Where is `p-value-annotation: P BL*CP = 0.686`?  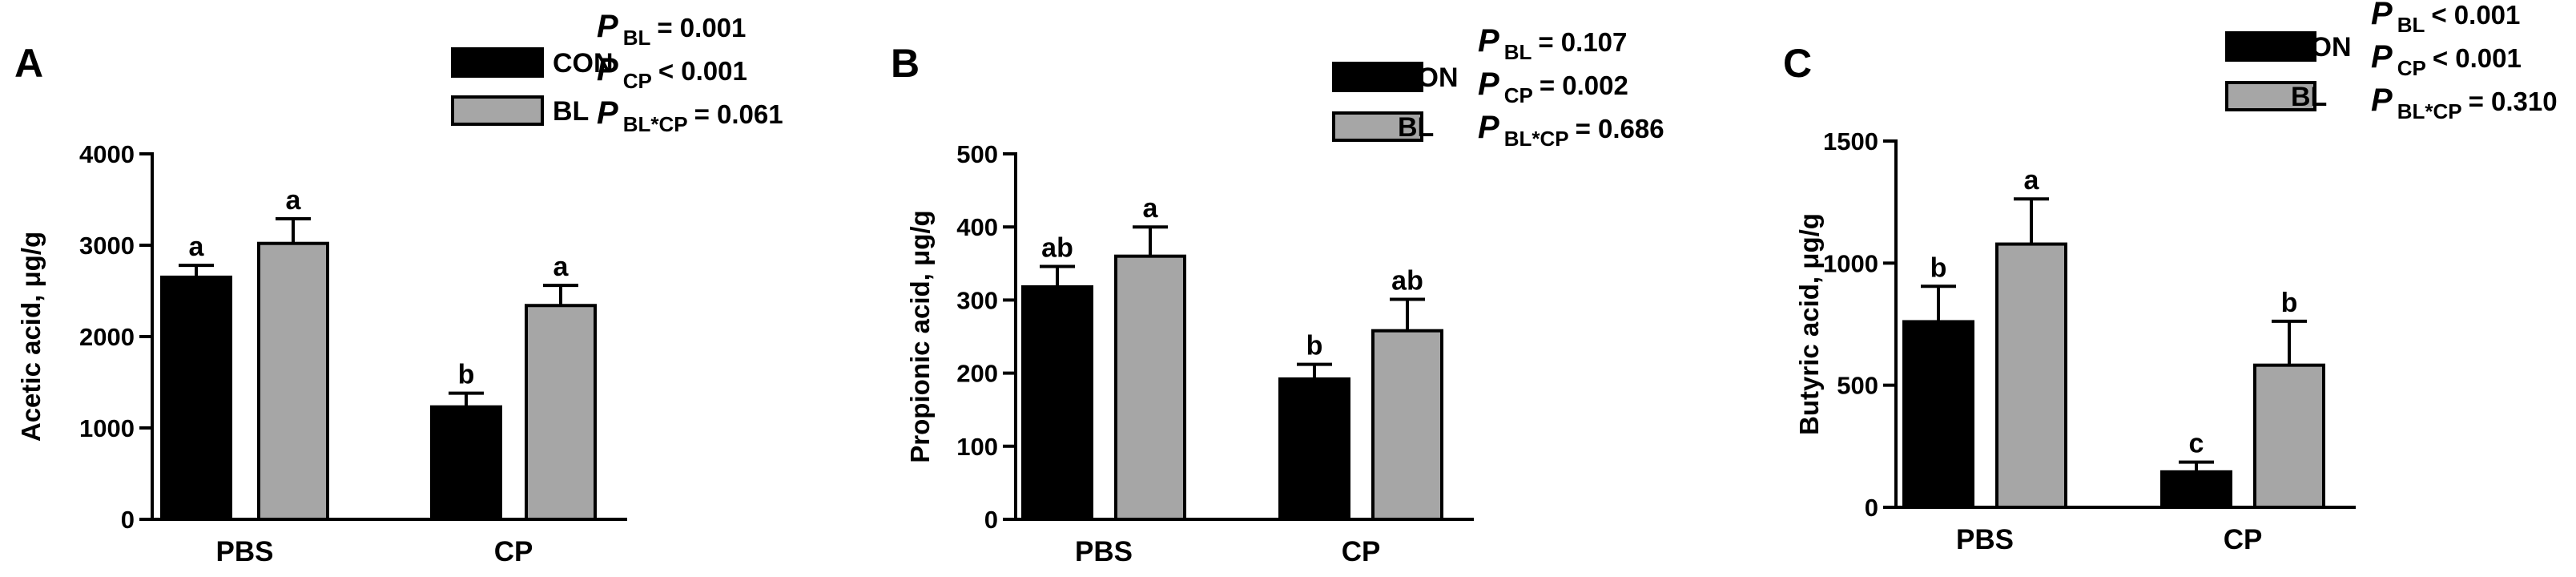
p-value-annotation: P BL*CP = 0.686 is located at coordinates (1571, 130).